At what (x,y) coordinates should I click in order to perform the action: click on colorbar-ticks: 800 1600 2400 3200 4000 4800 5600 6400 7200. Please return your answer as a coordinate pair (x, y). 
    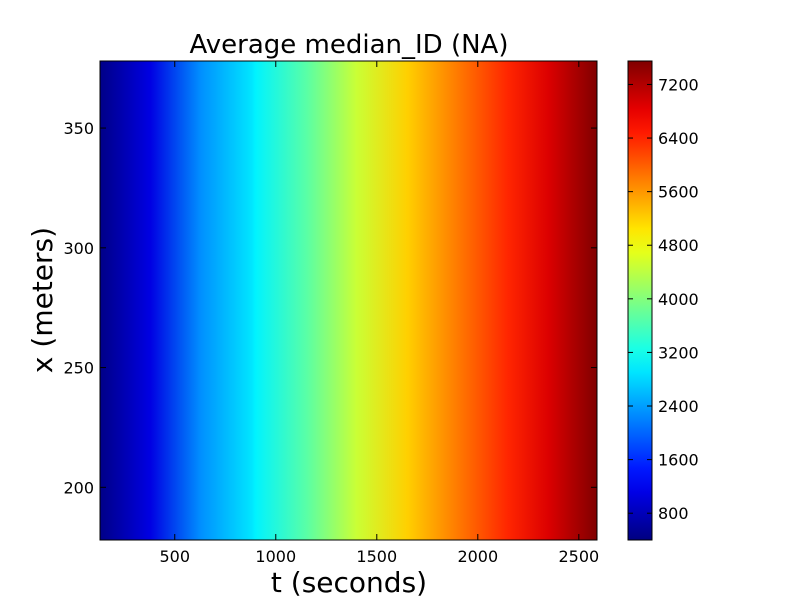
    Looking at the image, I should click on (663, 299).